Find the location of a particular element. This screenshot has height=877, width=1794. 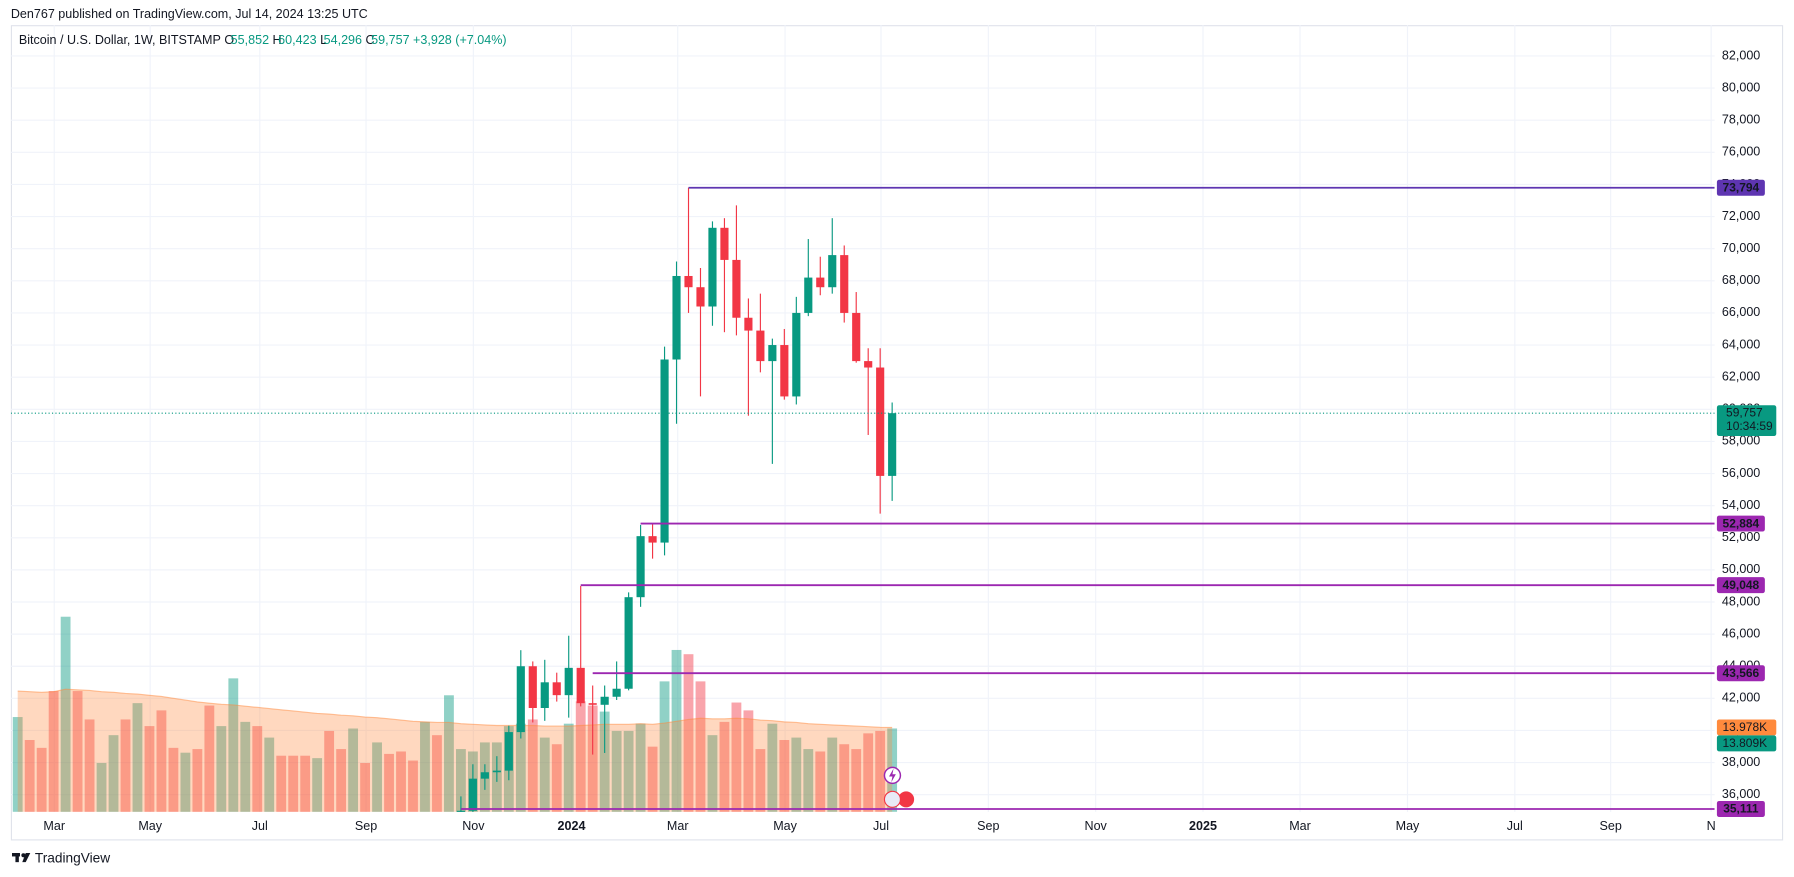

volume-label: 13.809K is located at coordinates (1744, 743).